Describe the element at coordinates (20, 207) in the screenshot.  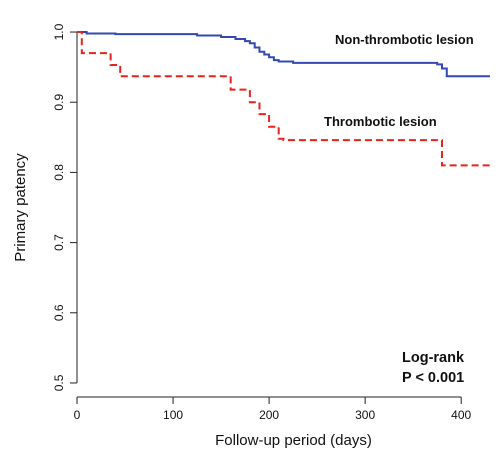
I see `y-axis-title: Primary patency` at that location.